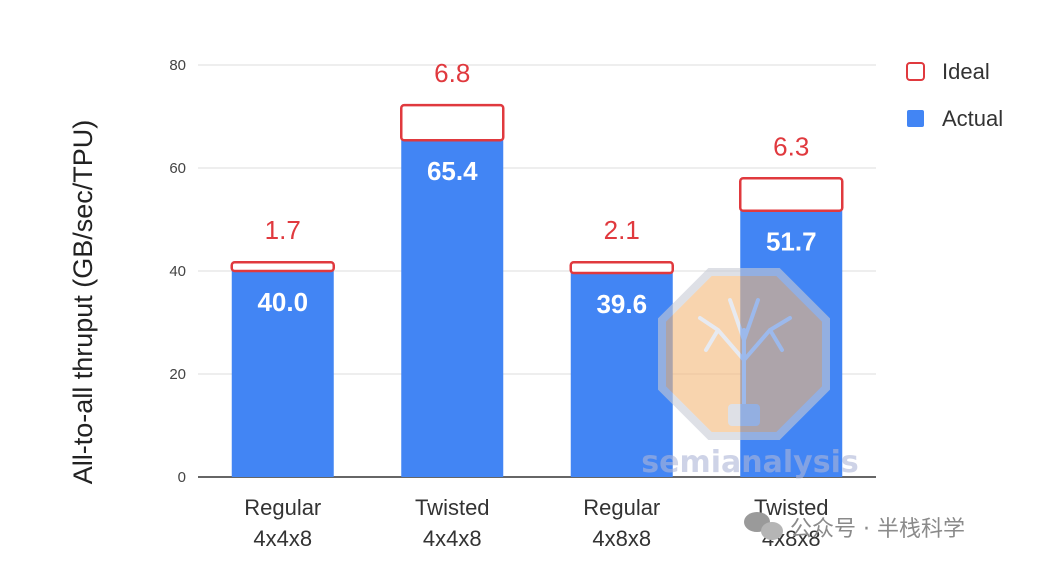 Image resolution: width=1064 pixels, height=570 pixels. I want to click on legend-label-ideal: Ideal, so click(966, 71).